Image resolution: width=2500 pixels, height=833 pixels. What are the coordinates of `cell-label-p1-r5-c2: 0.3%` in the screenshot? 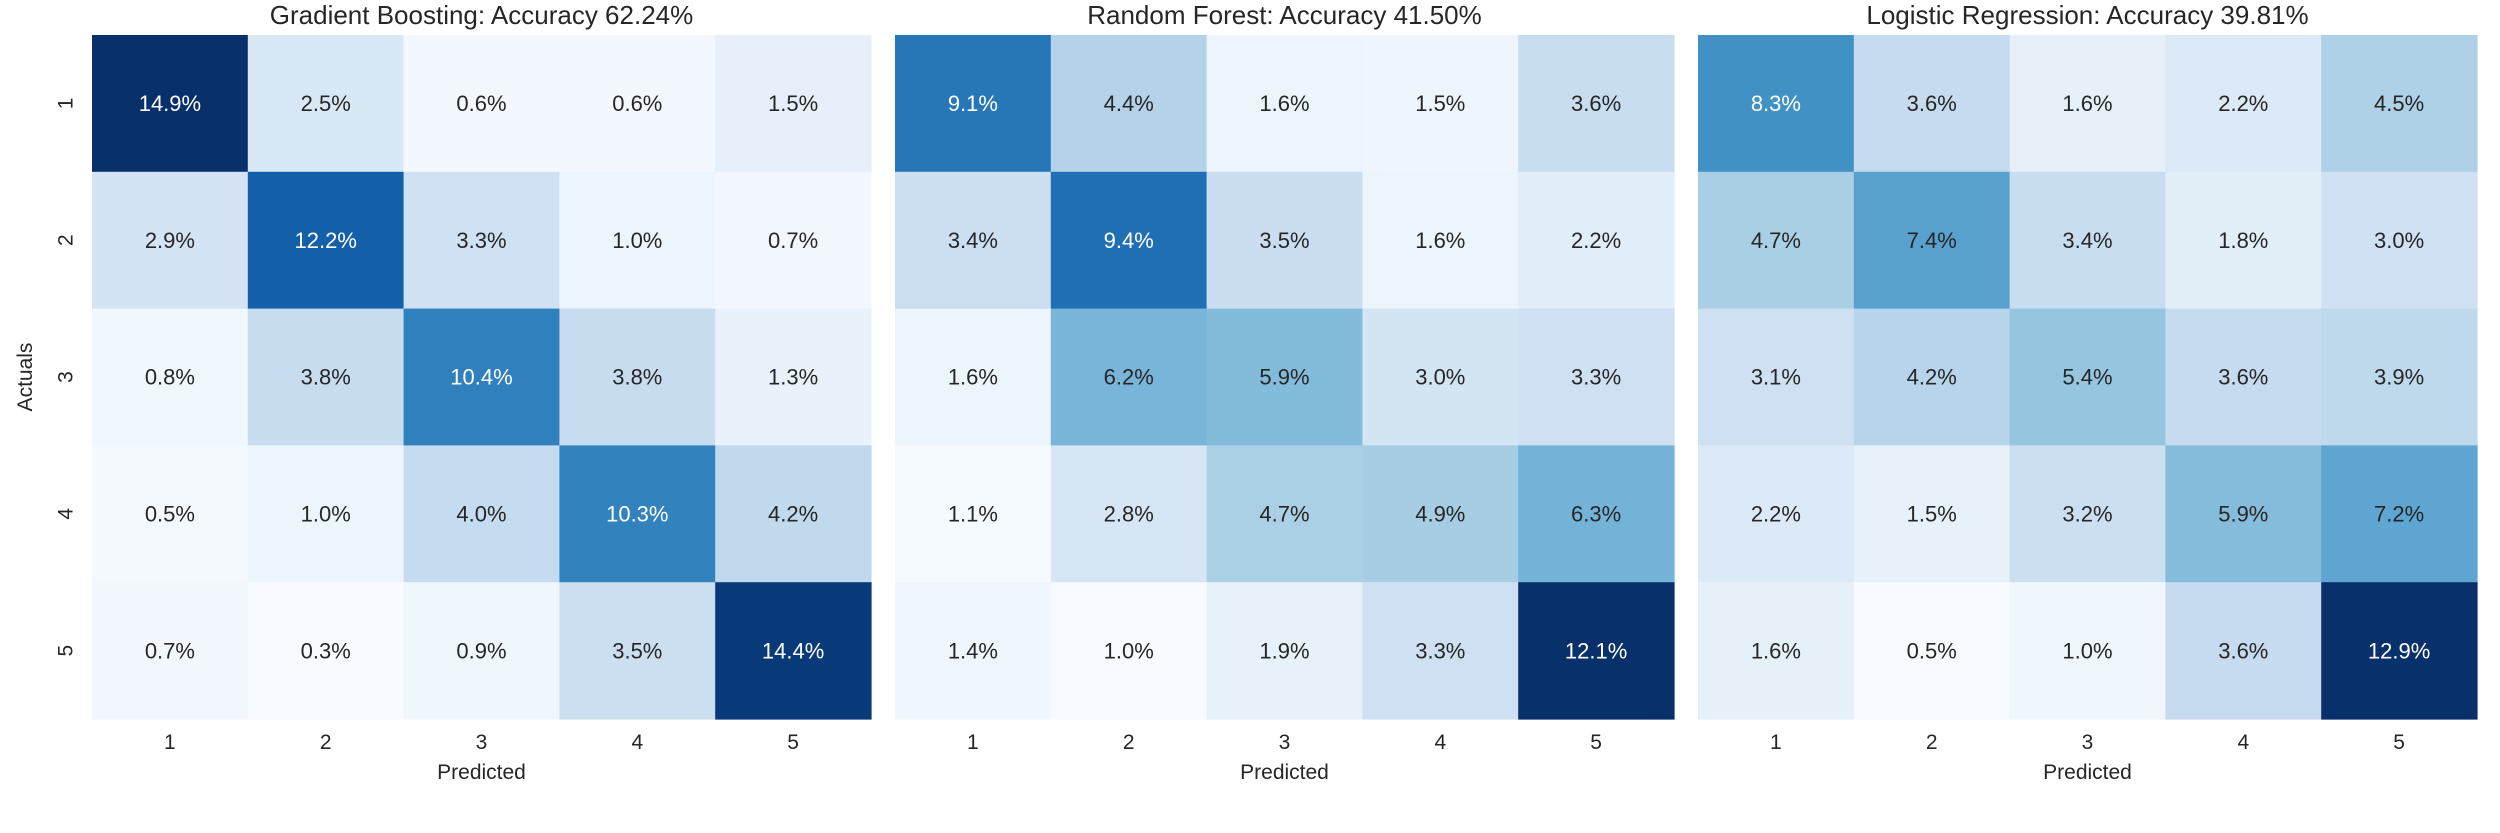 It's located at (326, 650).